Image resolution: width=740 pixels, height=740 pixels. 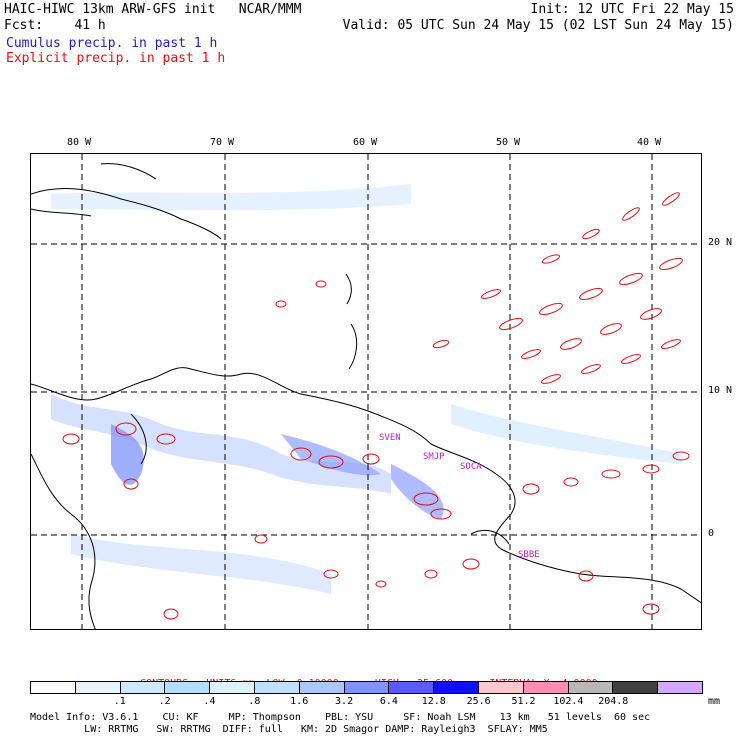 What do you see at coordinates (209, 701) in the screenshot?
I see `color-bar-tick: .4` at bounding box center [209, 701].